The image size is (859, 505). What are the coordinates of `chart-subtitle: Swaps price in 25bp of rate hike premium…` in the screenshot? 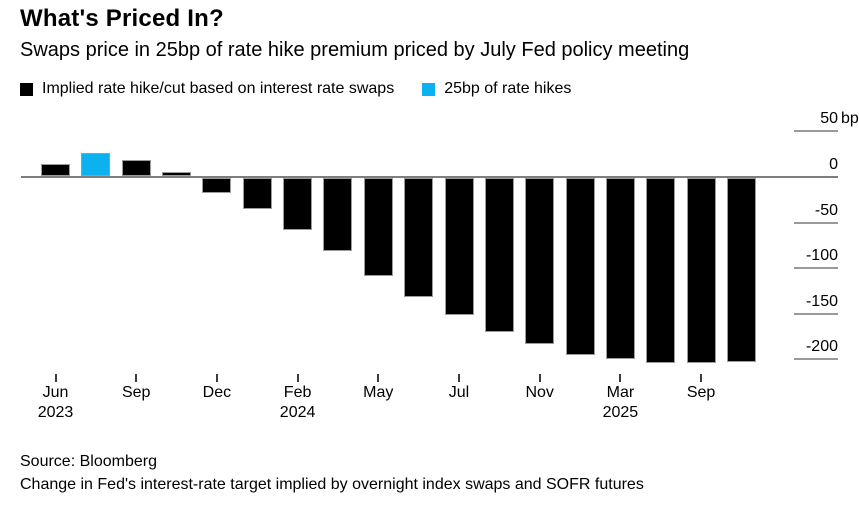 It's located at (355, 50).